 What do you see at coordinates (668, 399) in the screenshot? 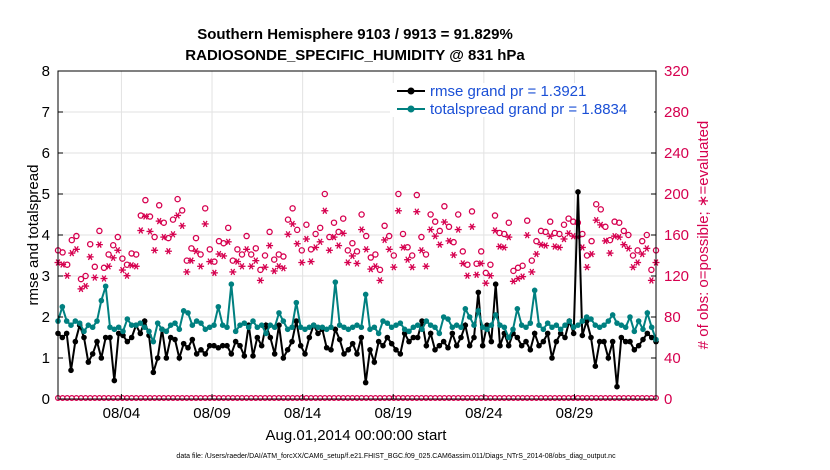
I see `right-y-tick-label: 0` at bounding box center [668, 399].